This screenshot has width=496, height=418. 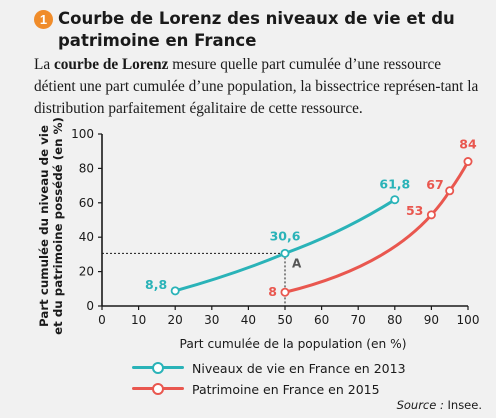 What do you see at coordinates (420, 405) in the screenshot?
I see `source-label: Source :` at bounding box center [420, 405].